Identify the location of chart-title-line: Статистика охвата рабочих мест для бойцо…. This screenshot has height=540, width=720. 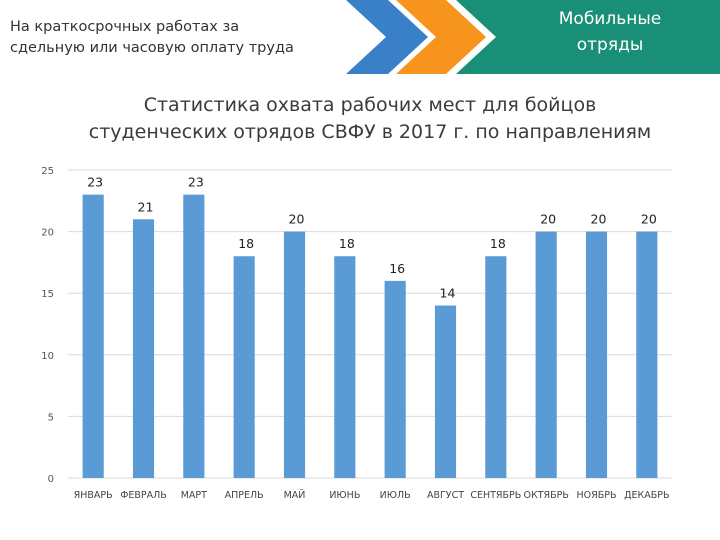
(370, 105).